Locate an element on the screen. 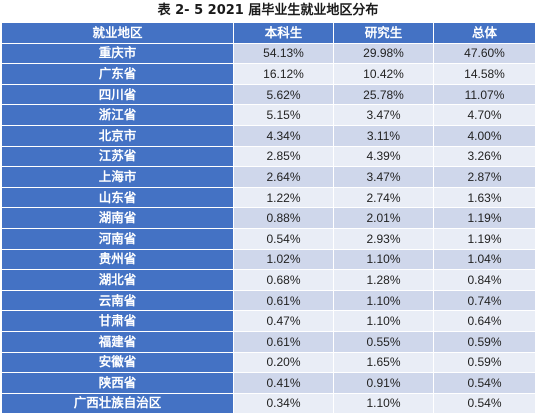 The image size is (536, 414). total-cell: 0.74% is located at coordinates (484, 300).